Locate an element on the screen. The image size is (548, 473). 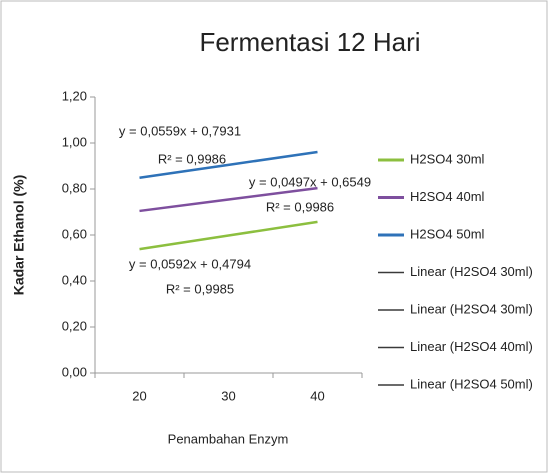
y-tick-label: 1,00 is located at coordinates (74, 141).